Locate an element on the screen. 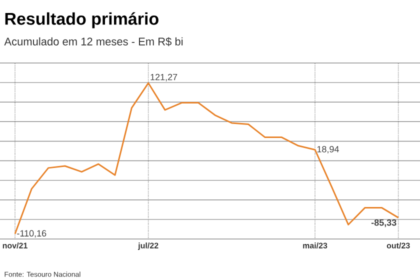 This screenshot has height=280, width=420. data-label: -110,16 is located at coordinates (31, 234).